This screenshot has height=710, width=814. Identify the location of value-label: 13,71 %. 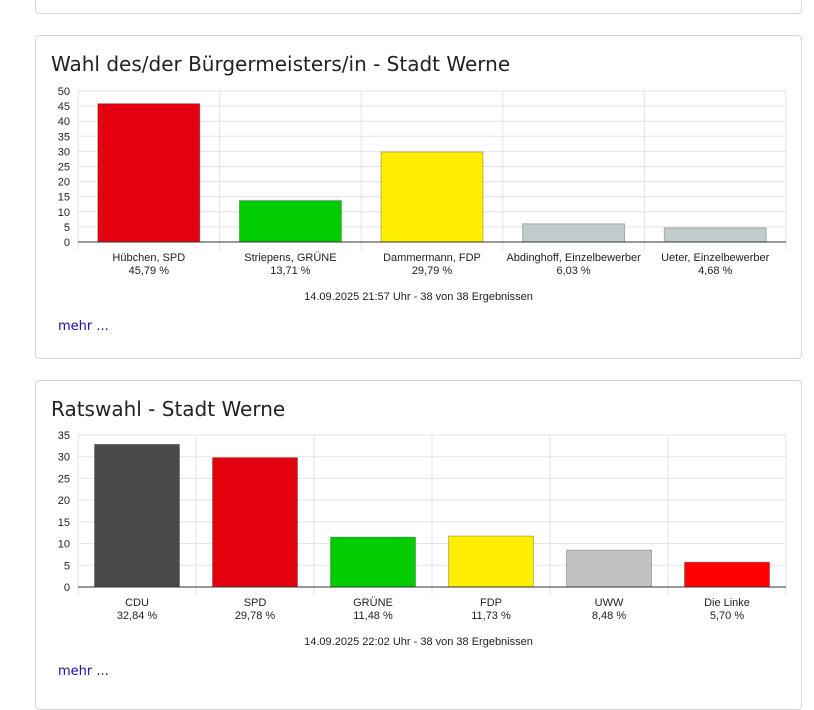
(290, 271).